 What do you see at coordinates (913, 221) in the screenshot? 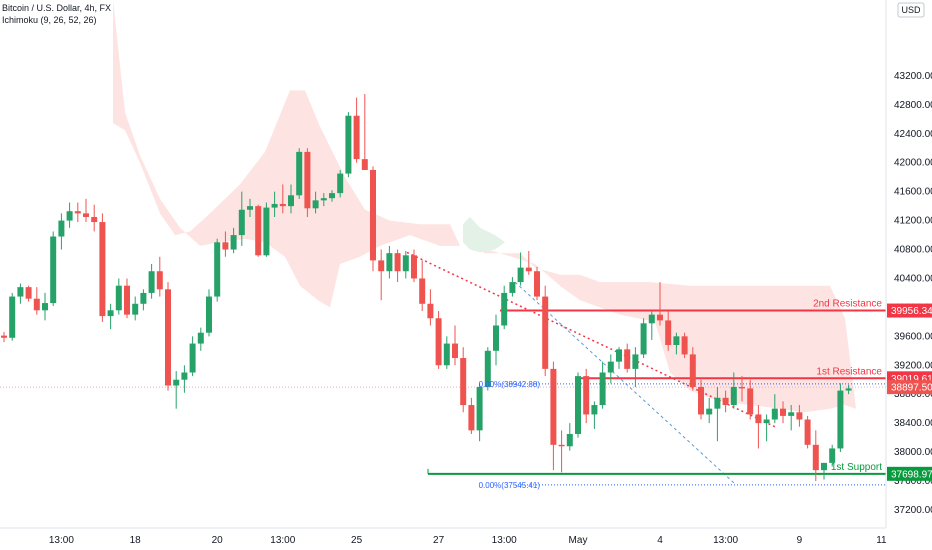
I see `price-tick-label: 41200.00` at bounding box center [913, 221].